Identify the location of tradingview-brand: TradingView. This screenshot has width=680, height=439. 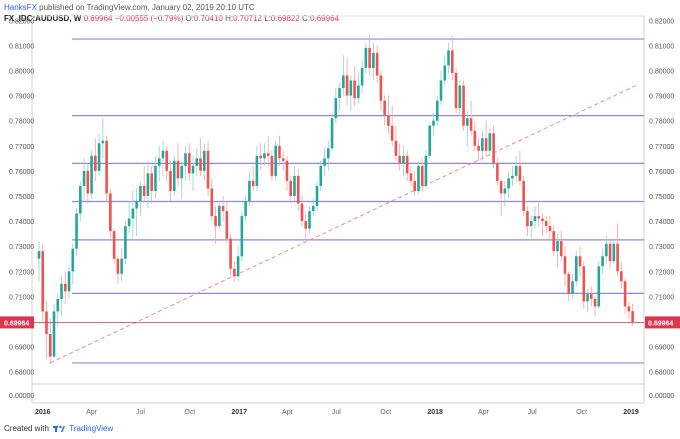
(91, 428).